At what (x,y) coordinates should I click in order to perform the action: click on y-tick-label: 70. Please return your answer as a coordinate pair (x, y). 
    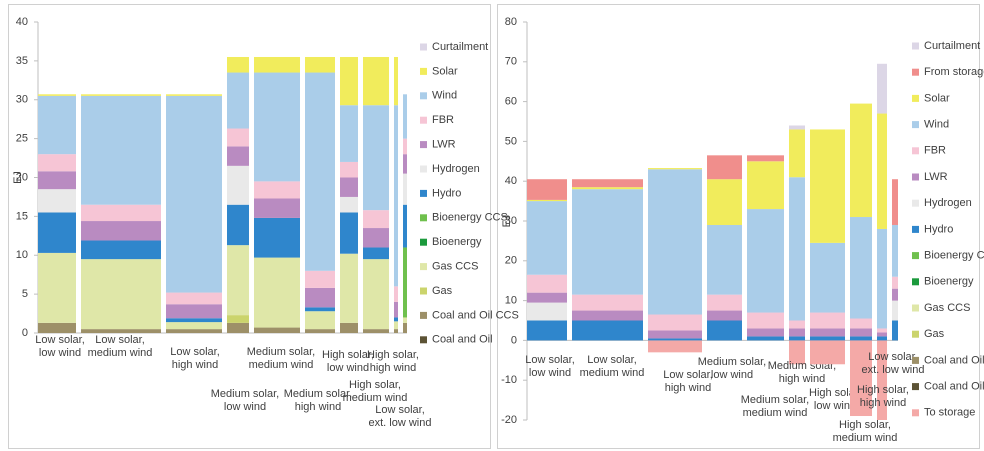
    Looking at the image, I should click on (511, 62).